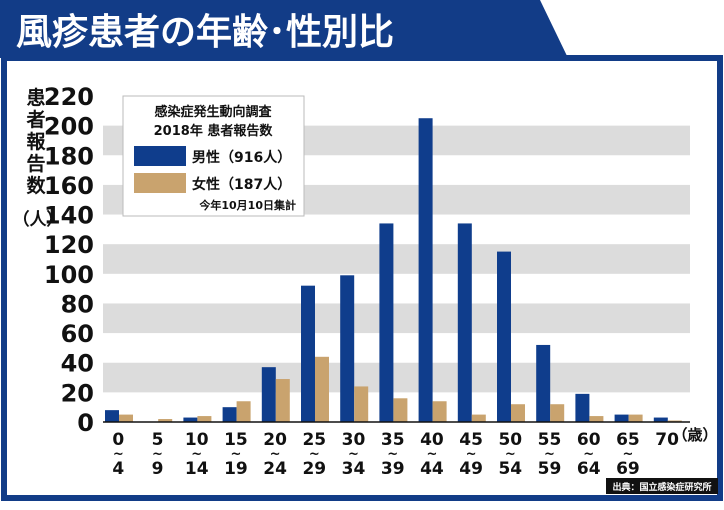  Describe the element at coordinates (69, 127) in the screenshot. I see `y-tick-label: 200` at that location.